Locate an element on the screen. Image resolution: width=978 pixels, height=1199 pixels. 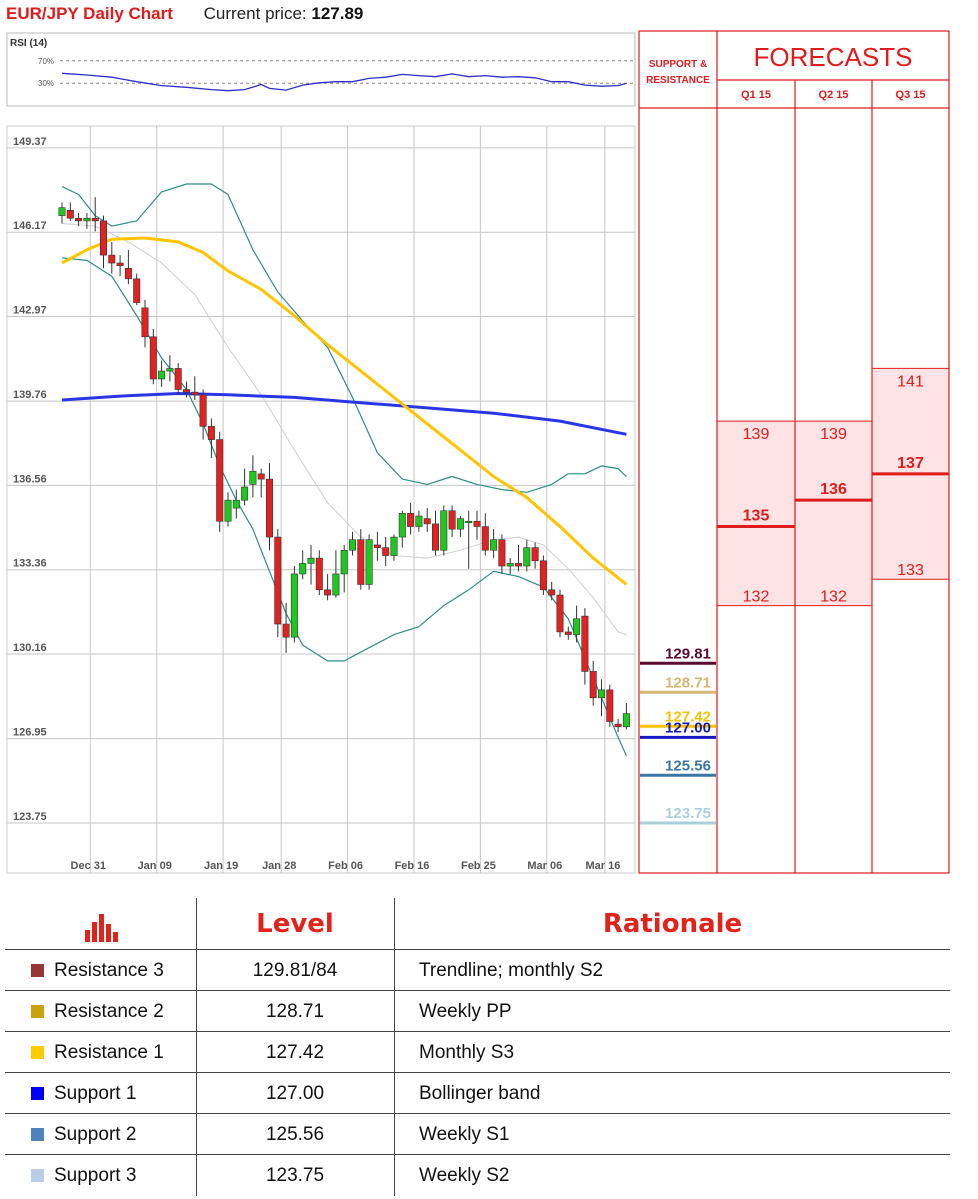
level-value: 127.42 is located at coordinates (295, 1052).